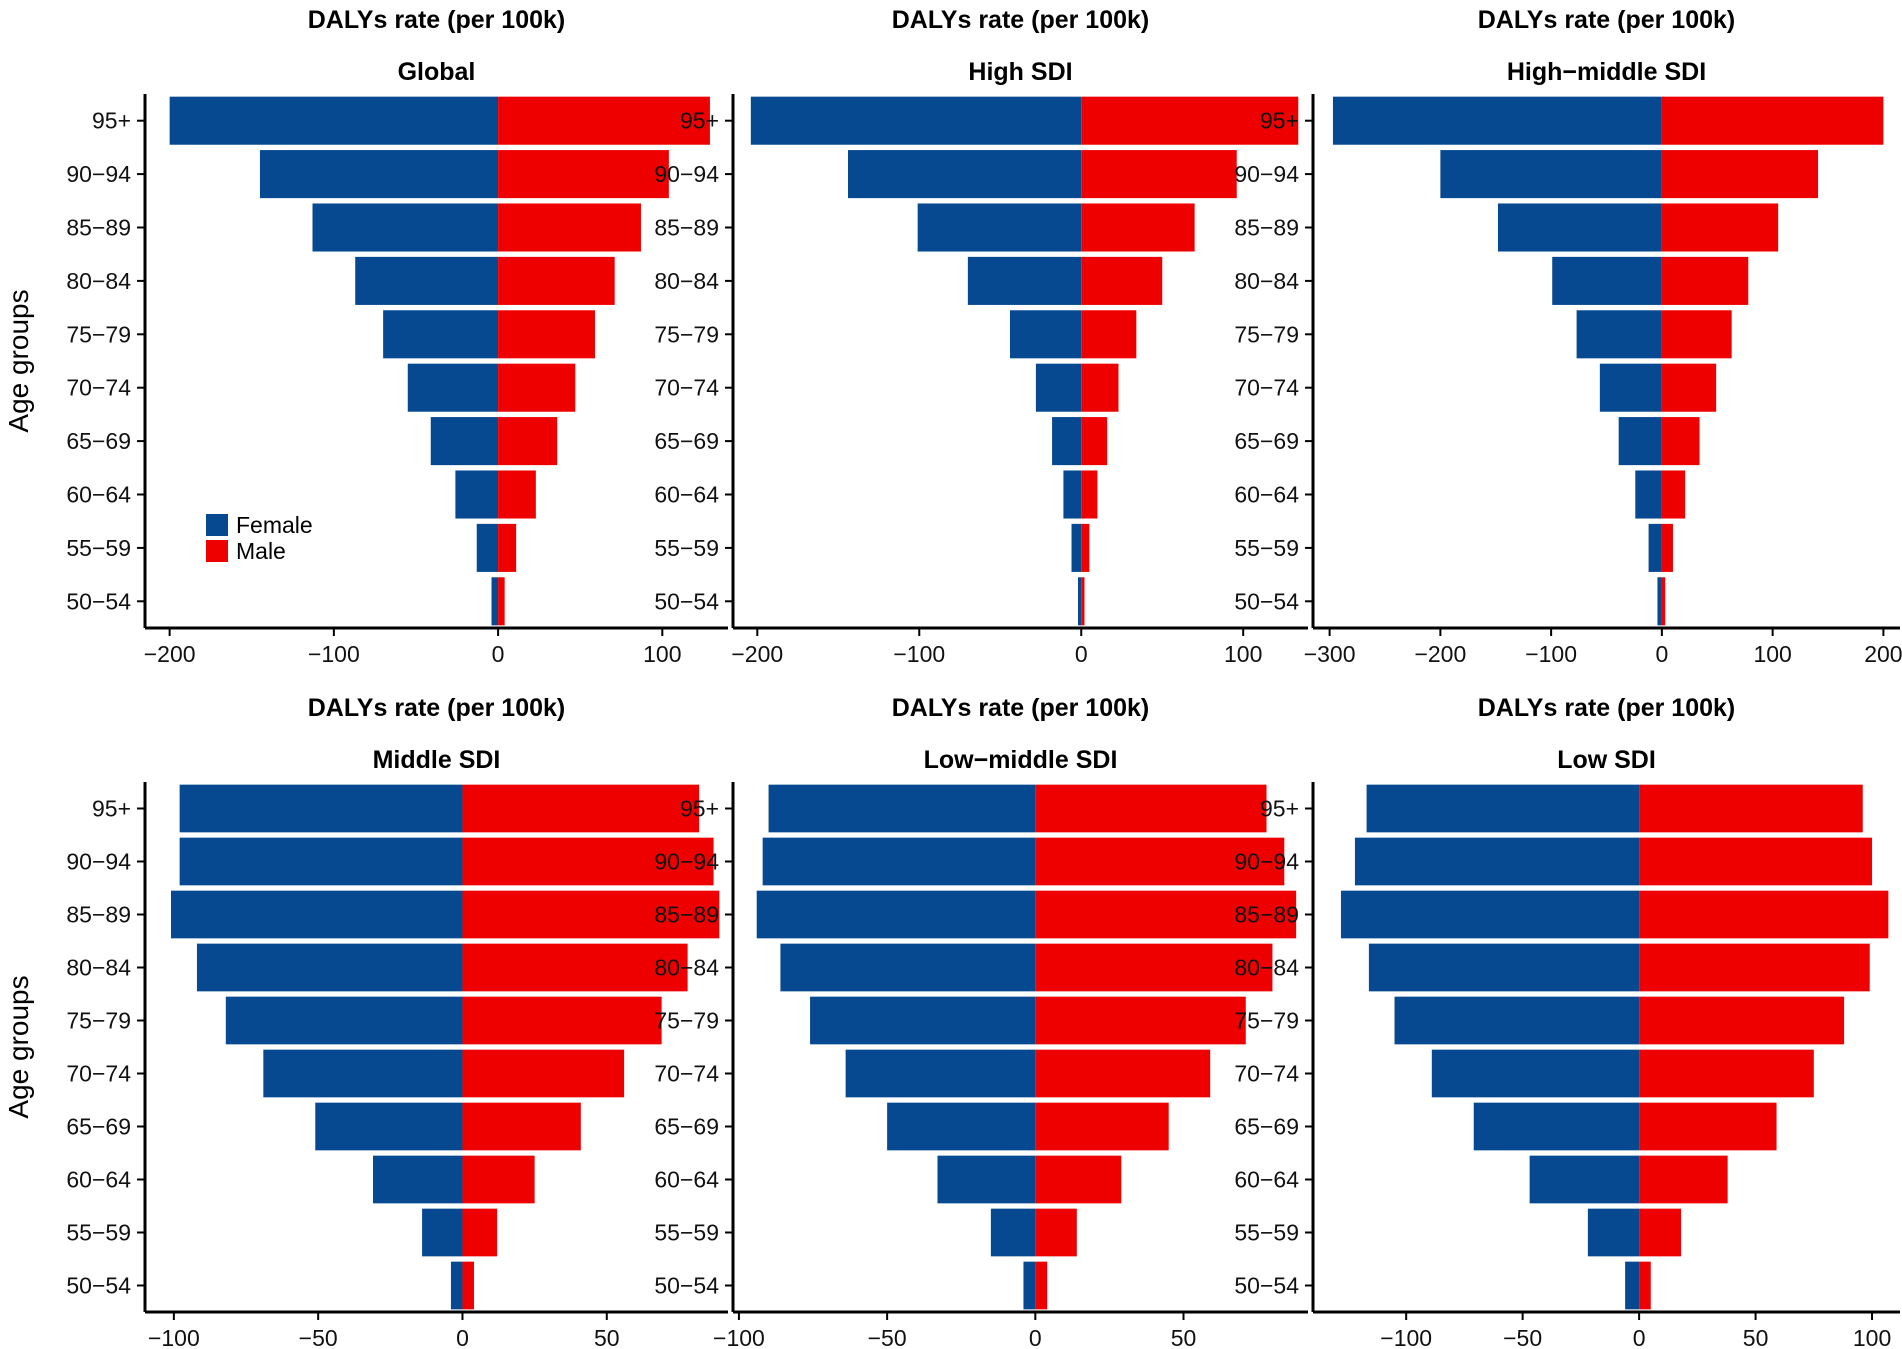 The image size is (1902, 1349). What do you see at coordinates (437, 760) in the screenshot?
I see `panel-subtitle: Middle SDI` at bounding box center [437, 760].